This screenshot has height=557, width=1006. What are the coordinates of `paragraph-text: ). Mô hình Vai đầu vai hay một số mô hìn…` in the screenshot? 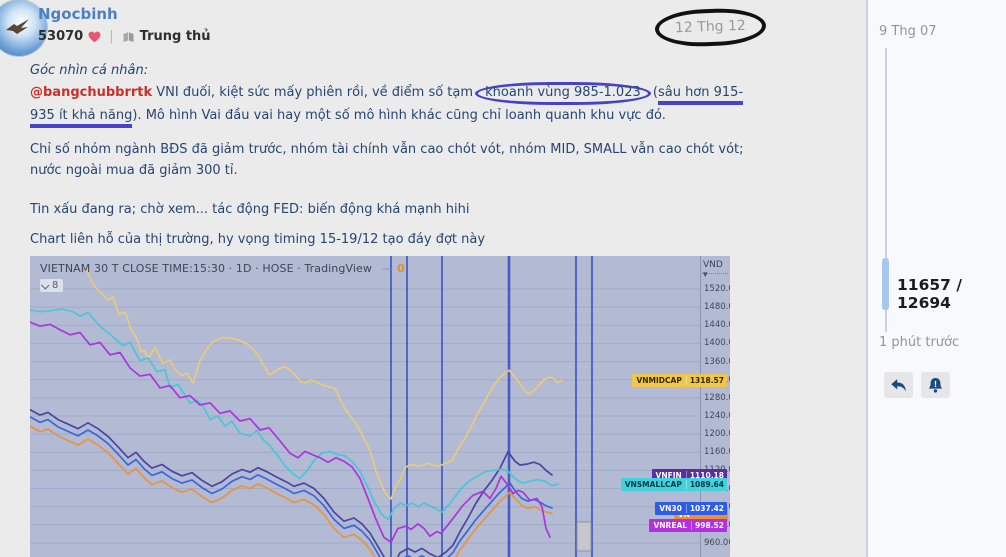 It's located at (399, 115).